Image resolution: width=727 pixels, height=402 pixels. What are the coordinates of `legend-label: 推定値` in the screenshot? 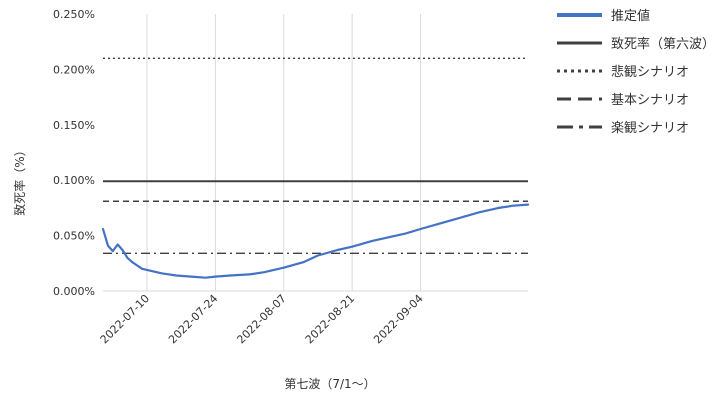 It's located at (630, 16).